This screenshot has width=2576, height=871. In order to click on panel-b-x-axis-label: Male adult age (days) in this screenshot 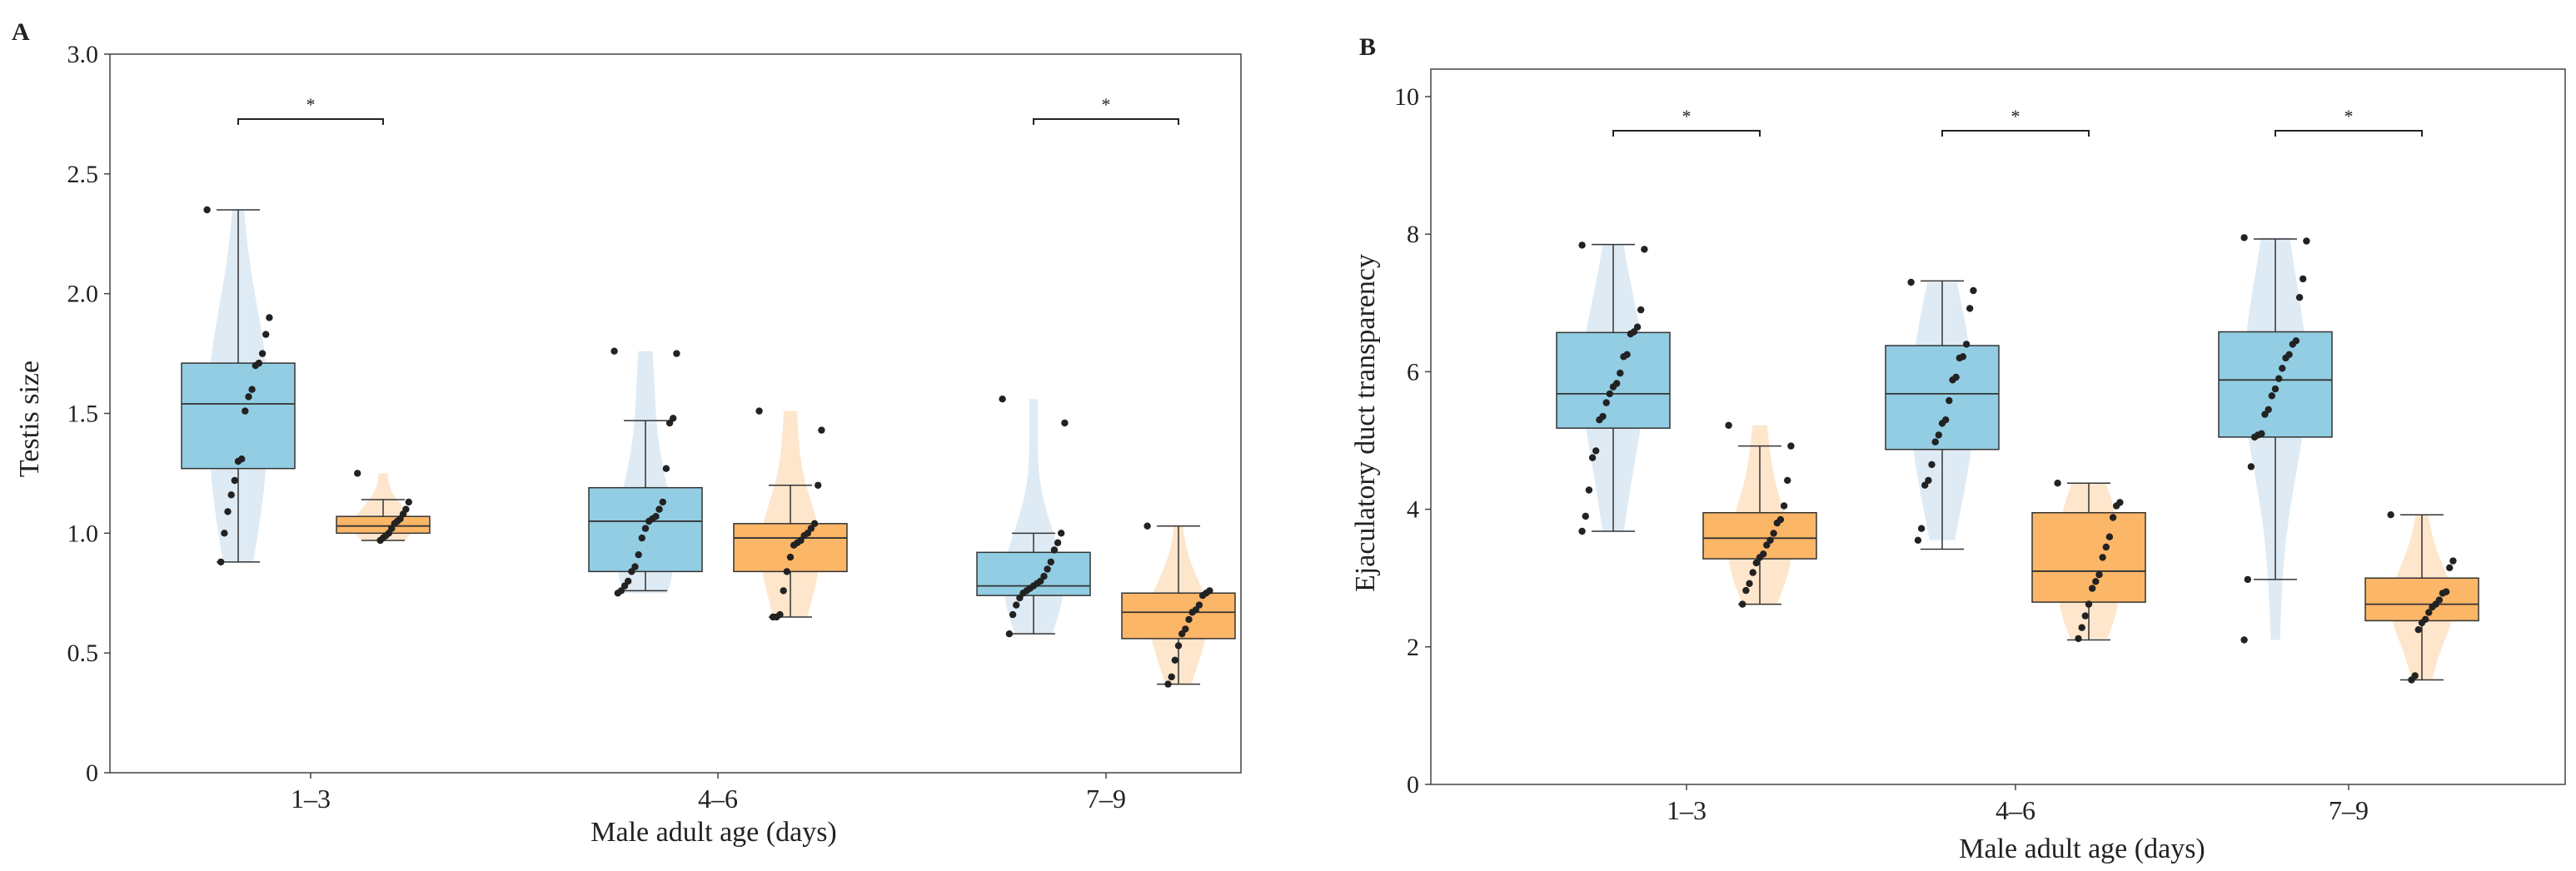, I will do `click(2082, 849)`.